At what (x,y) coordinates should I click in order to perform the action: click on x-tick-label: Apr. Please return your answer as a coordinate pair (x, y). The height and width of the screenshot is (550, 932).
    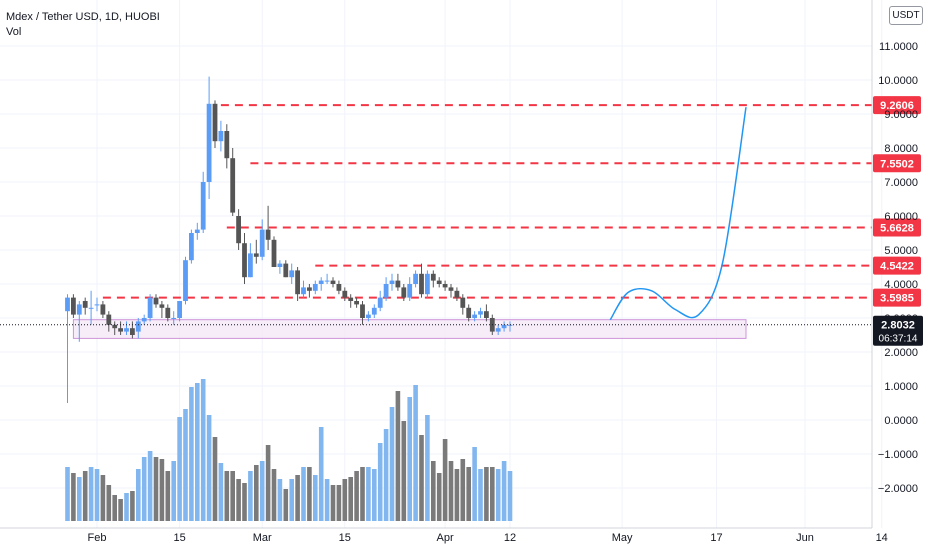
    Looking at the image, I should click on (445, 538).